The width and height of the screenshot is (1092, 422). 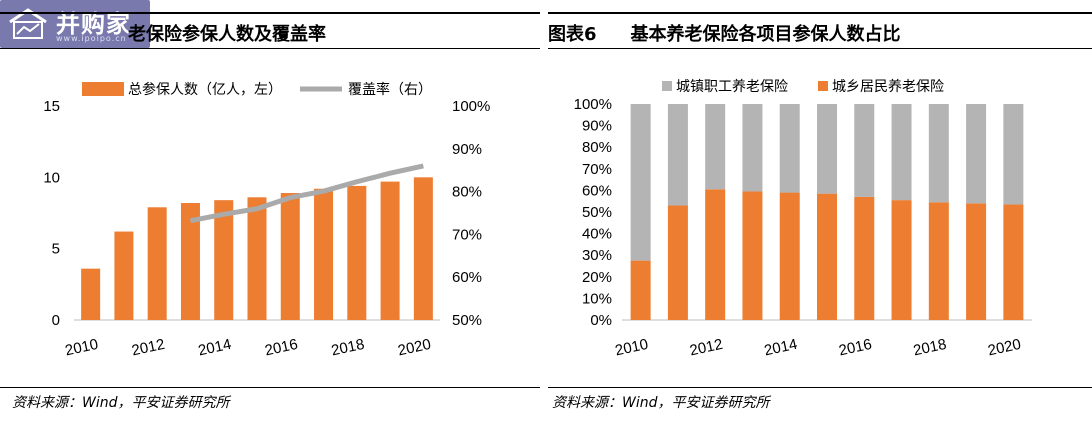 I want to click on bar-rural-2018, so click(x=938, y=261).